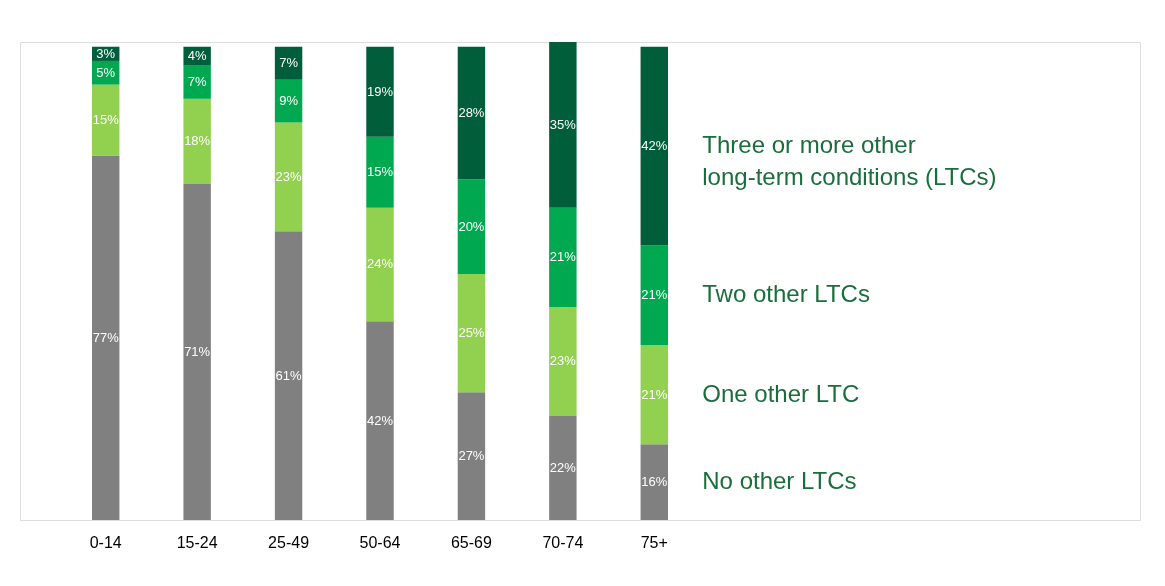 The width and height of the screenshot is (1165, 586). I want to click on x-tick-label: 25-49, so click(289, 542).